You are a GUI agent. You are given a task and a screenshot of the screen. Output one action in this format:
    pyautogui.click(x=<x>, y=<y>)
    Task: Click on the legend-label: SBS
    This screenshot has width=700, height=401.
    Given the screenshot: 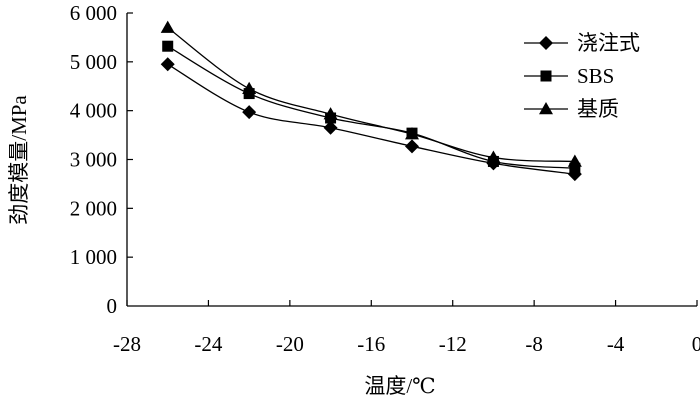 What is the action you would take?
    pyautogui.click(x=595, y=76)
    